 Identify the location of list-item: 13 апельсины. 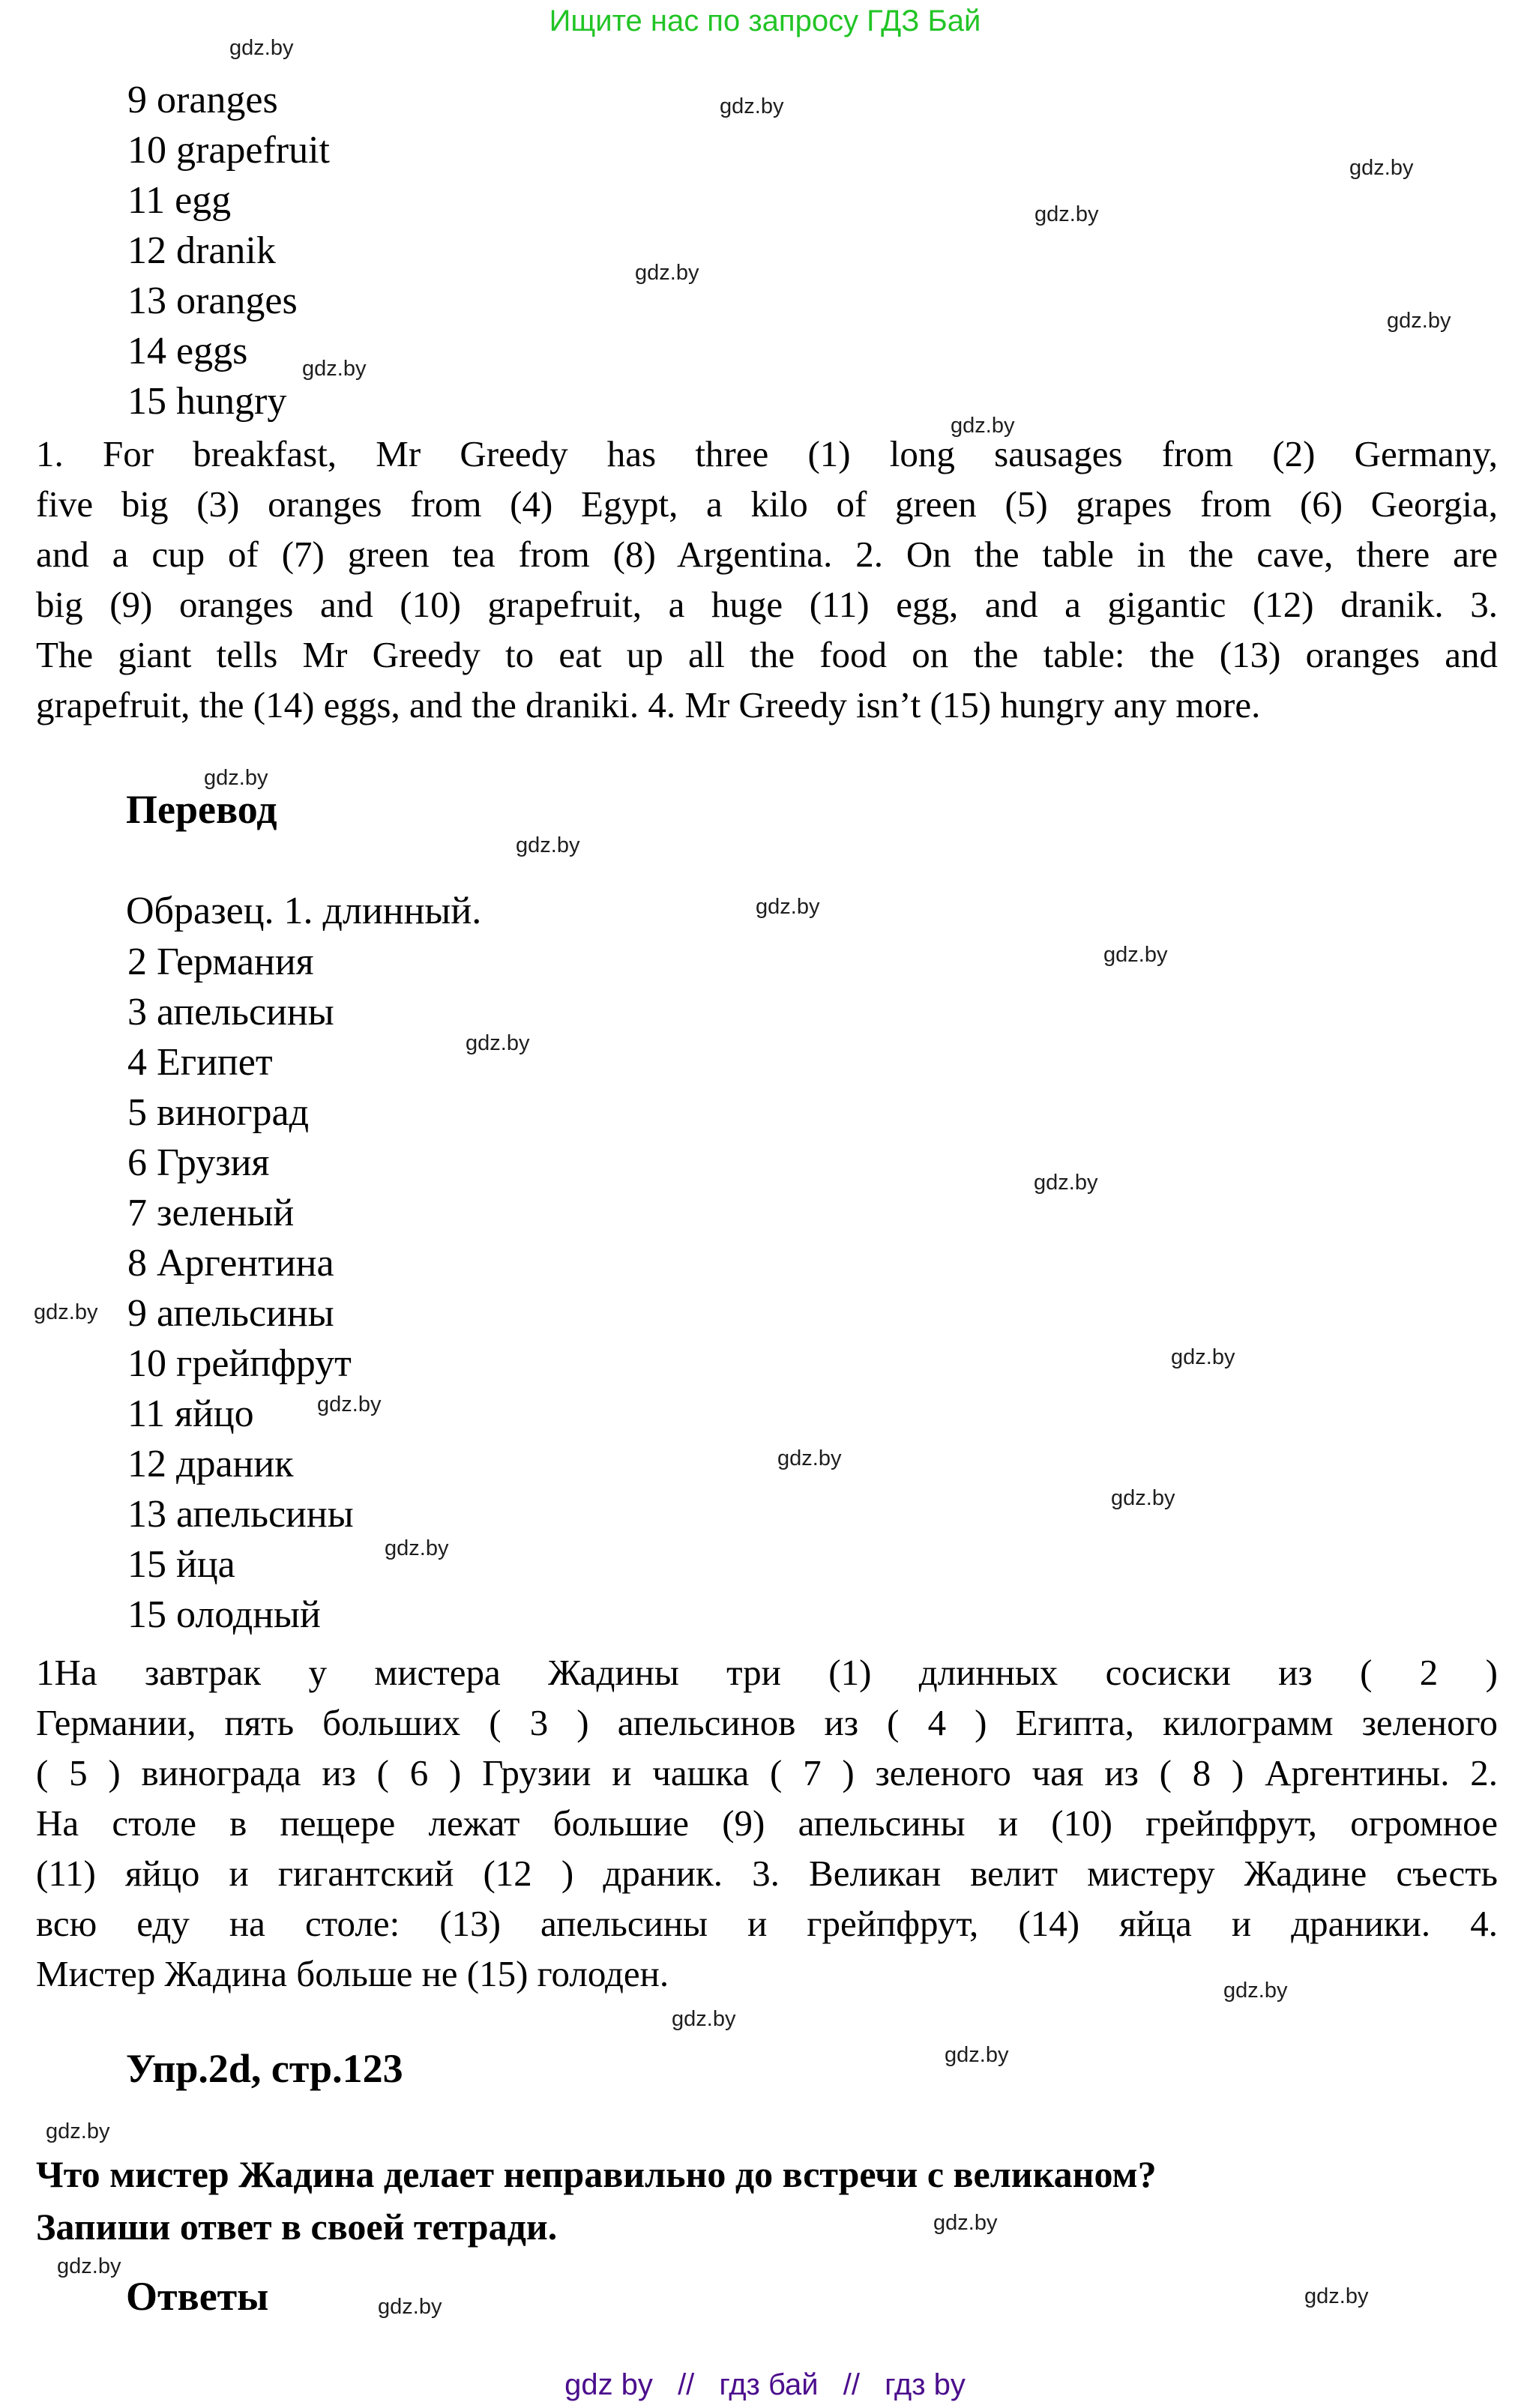
(240, 1514).